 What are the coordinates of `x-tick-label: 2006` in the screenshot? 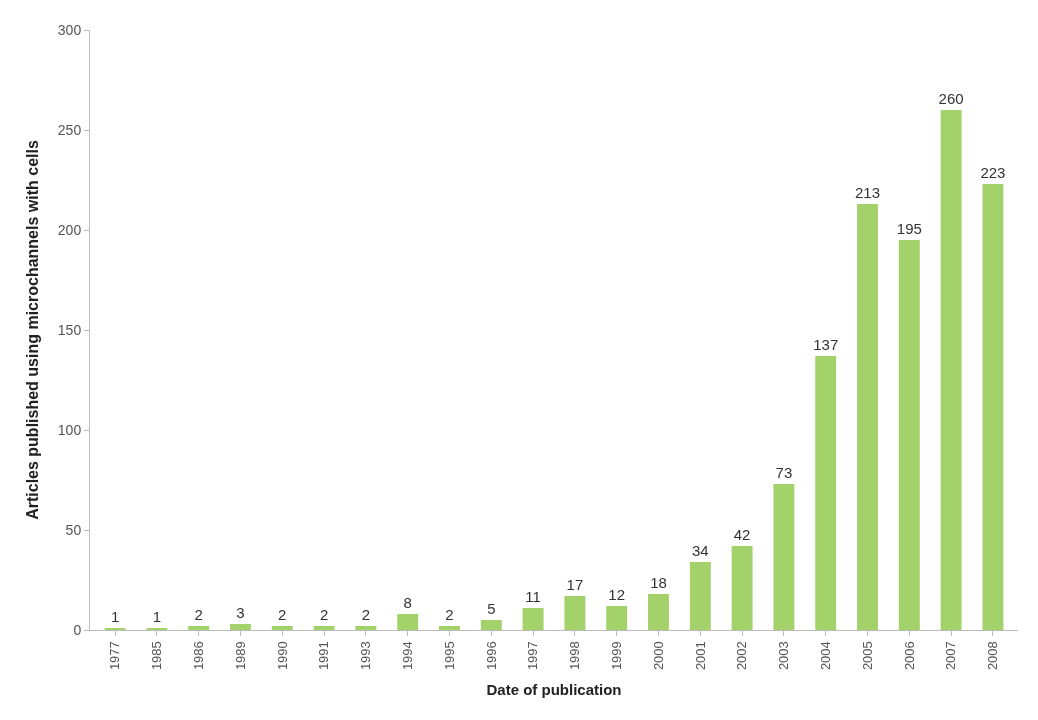 It's located at (909, 656).